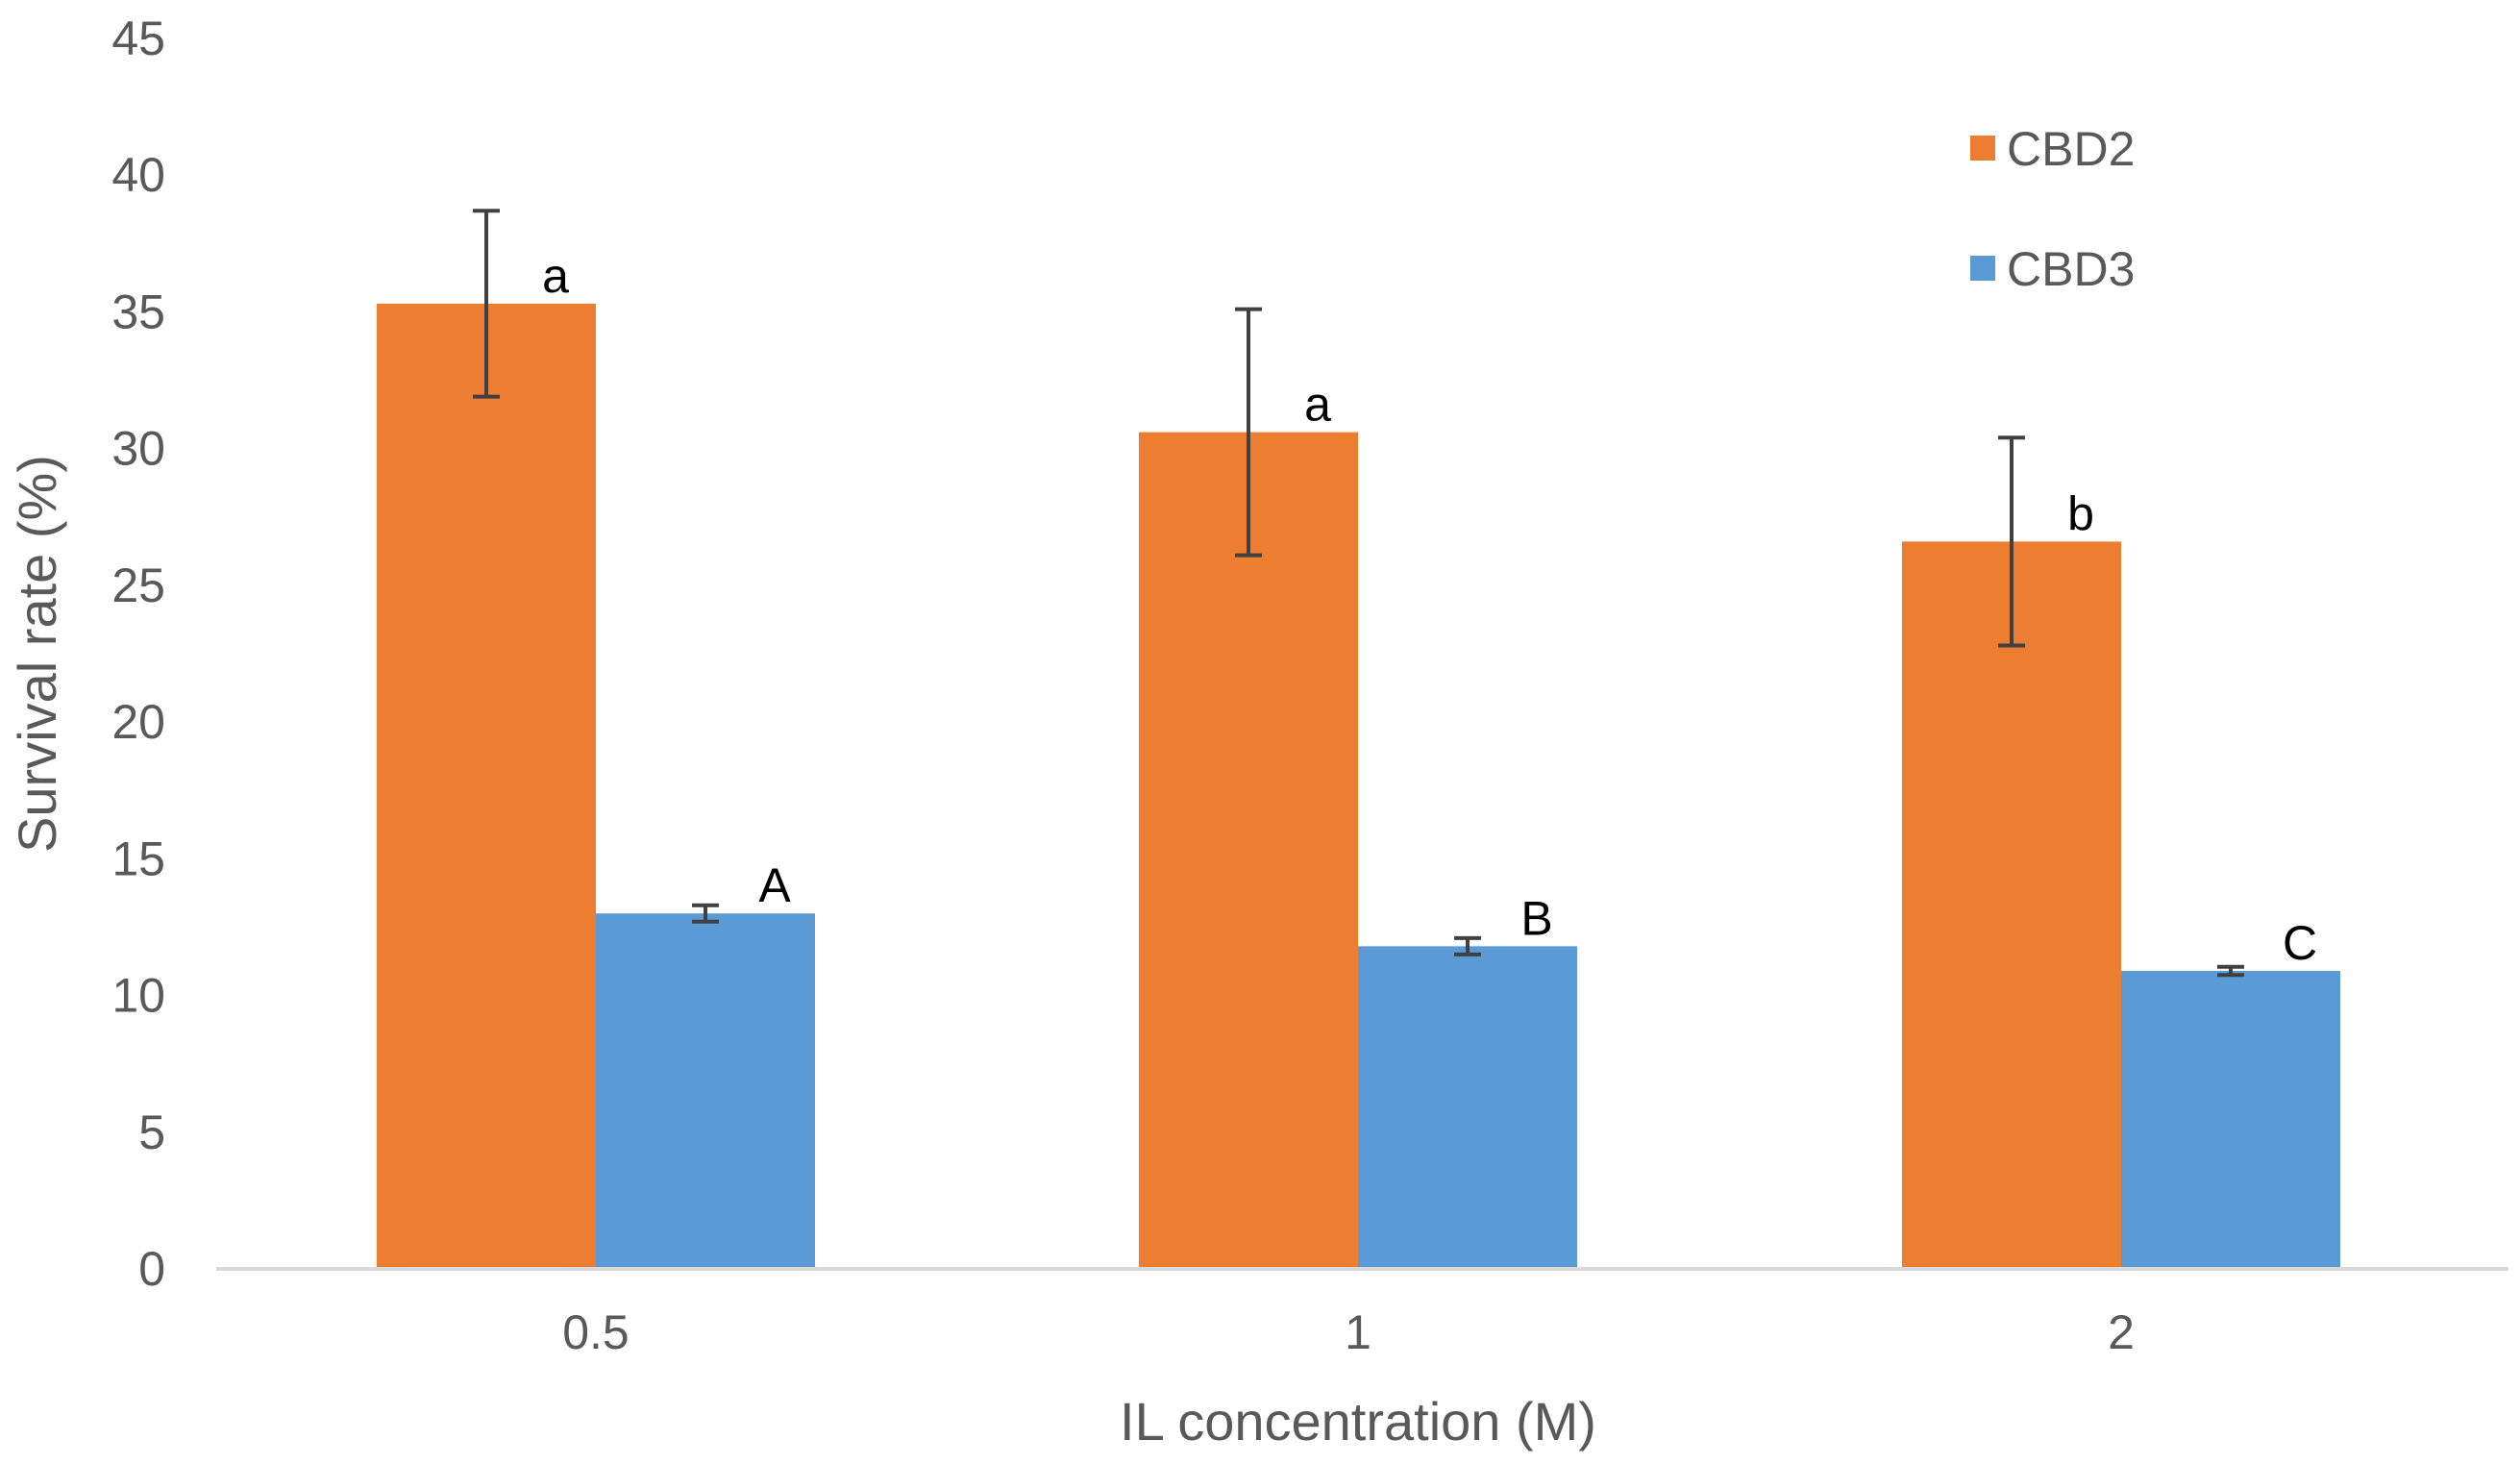 This screenshot has width=2520, height=1465. I want to click on y-tick-label: 25, so click(138, 585).